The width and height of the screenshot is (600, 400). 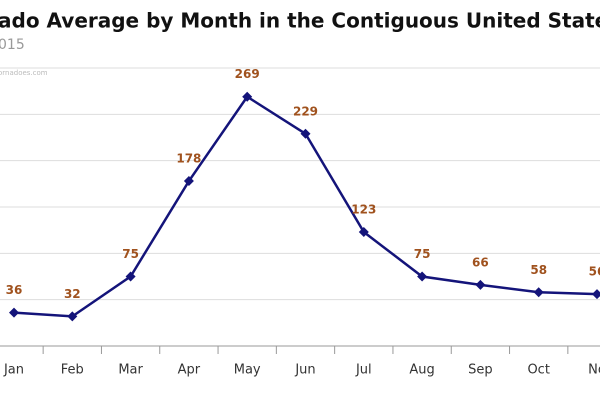 What do you see at coordinates (72, 370) in the screenshot?
I see `x-tick-label: Feb` at bounding box center [72, 370].